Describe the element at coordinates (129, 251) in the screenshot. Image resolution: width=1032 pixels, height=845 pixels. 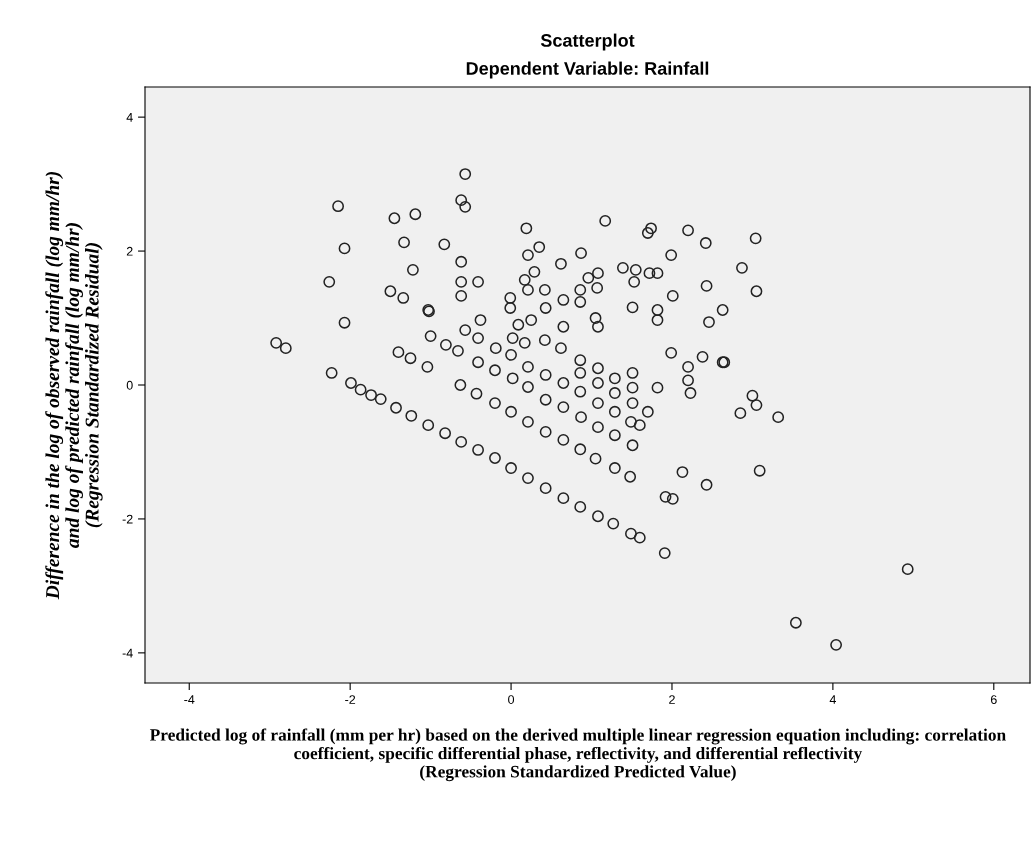
I see `y-tick-label: 2` at that location.